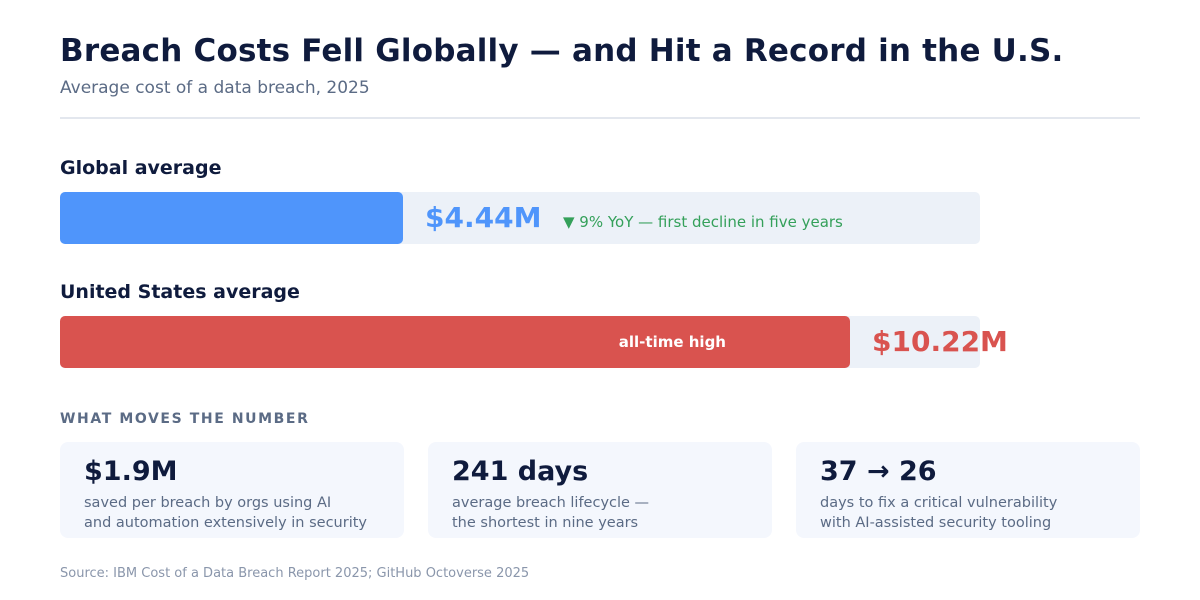 Image resolution: width=1200 pixels, height=600 pixels. I want to click on stat-description-line: average breach lifecycle —, so click(551, 503).